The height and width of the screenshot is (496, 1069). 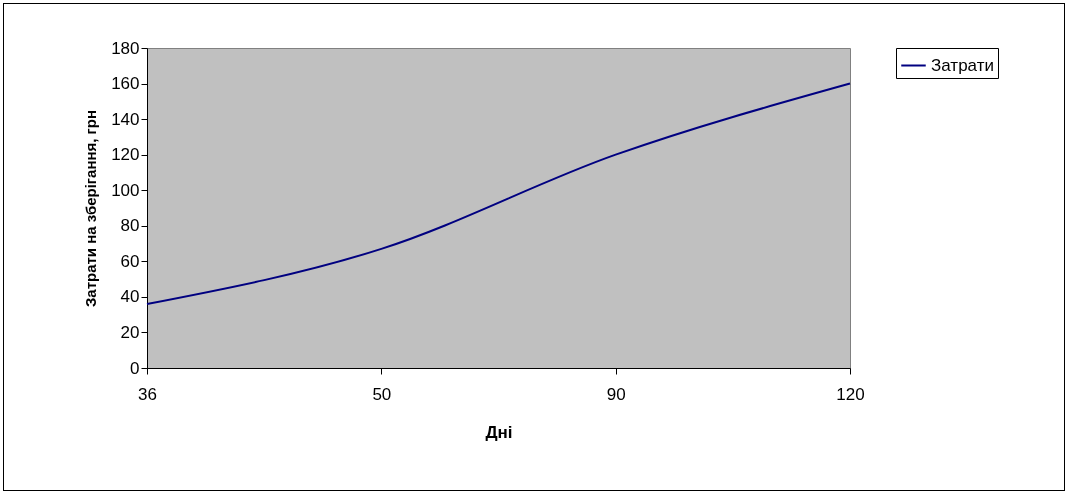 I want to click on y-tick-label: 180, so click(x=125, y=48).